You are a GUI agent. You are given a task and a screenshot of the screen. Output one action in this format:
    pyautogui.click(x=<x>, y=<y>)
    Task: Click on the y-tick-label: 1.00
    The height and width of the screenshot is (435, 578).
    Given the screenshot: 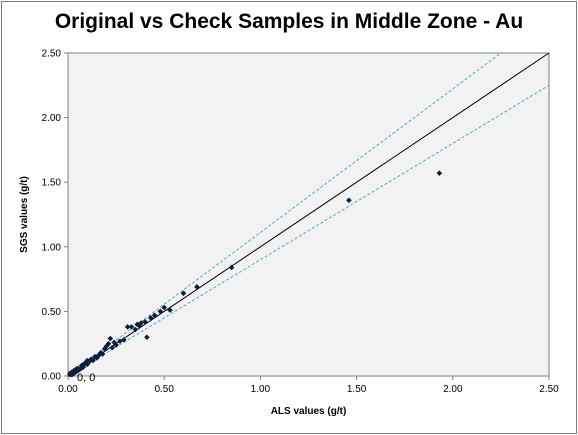 What is the action you would take?
    pyautogui.click(x=52, y=247)
    